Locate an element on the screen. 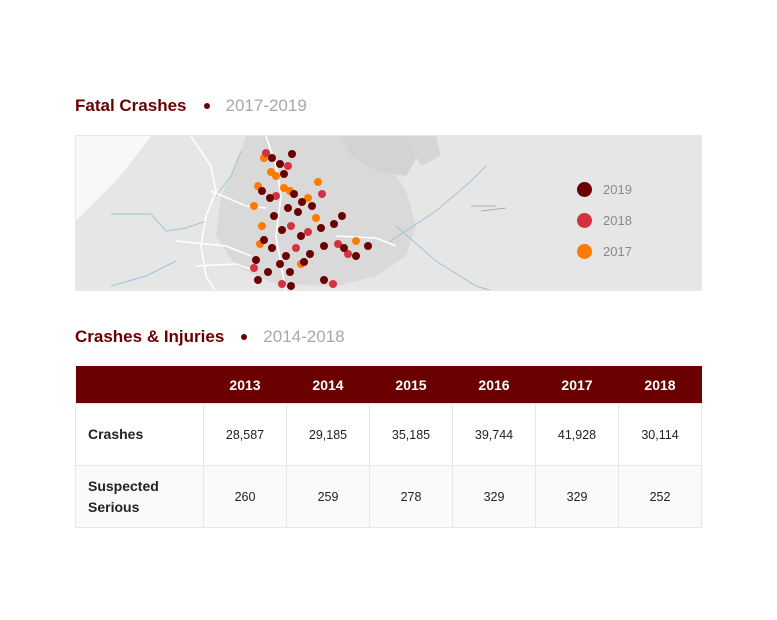 The height and width of the screenshot is (620, 777). table-header-year: 2014 is located at coordinates (328, 385).